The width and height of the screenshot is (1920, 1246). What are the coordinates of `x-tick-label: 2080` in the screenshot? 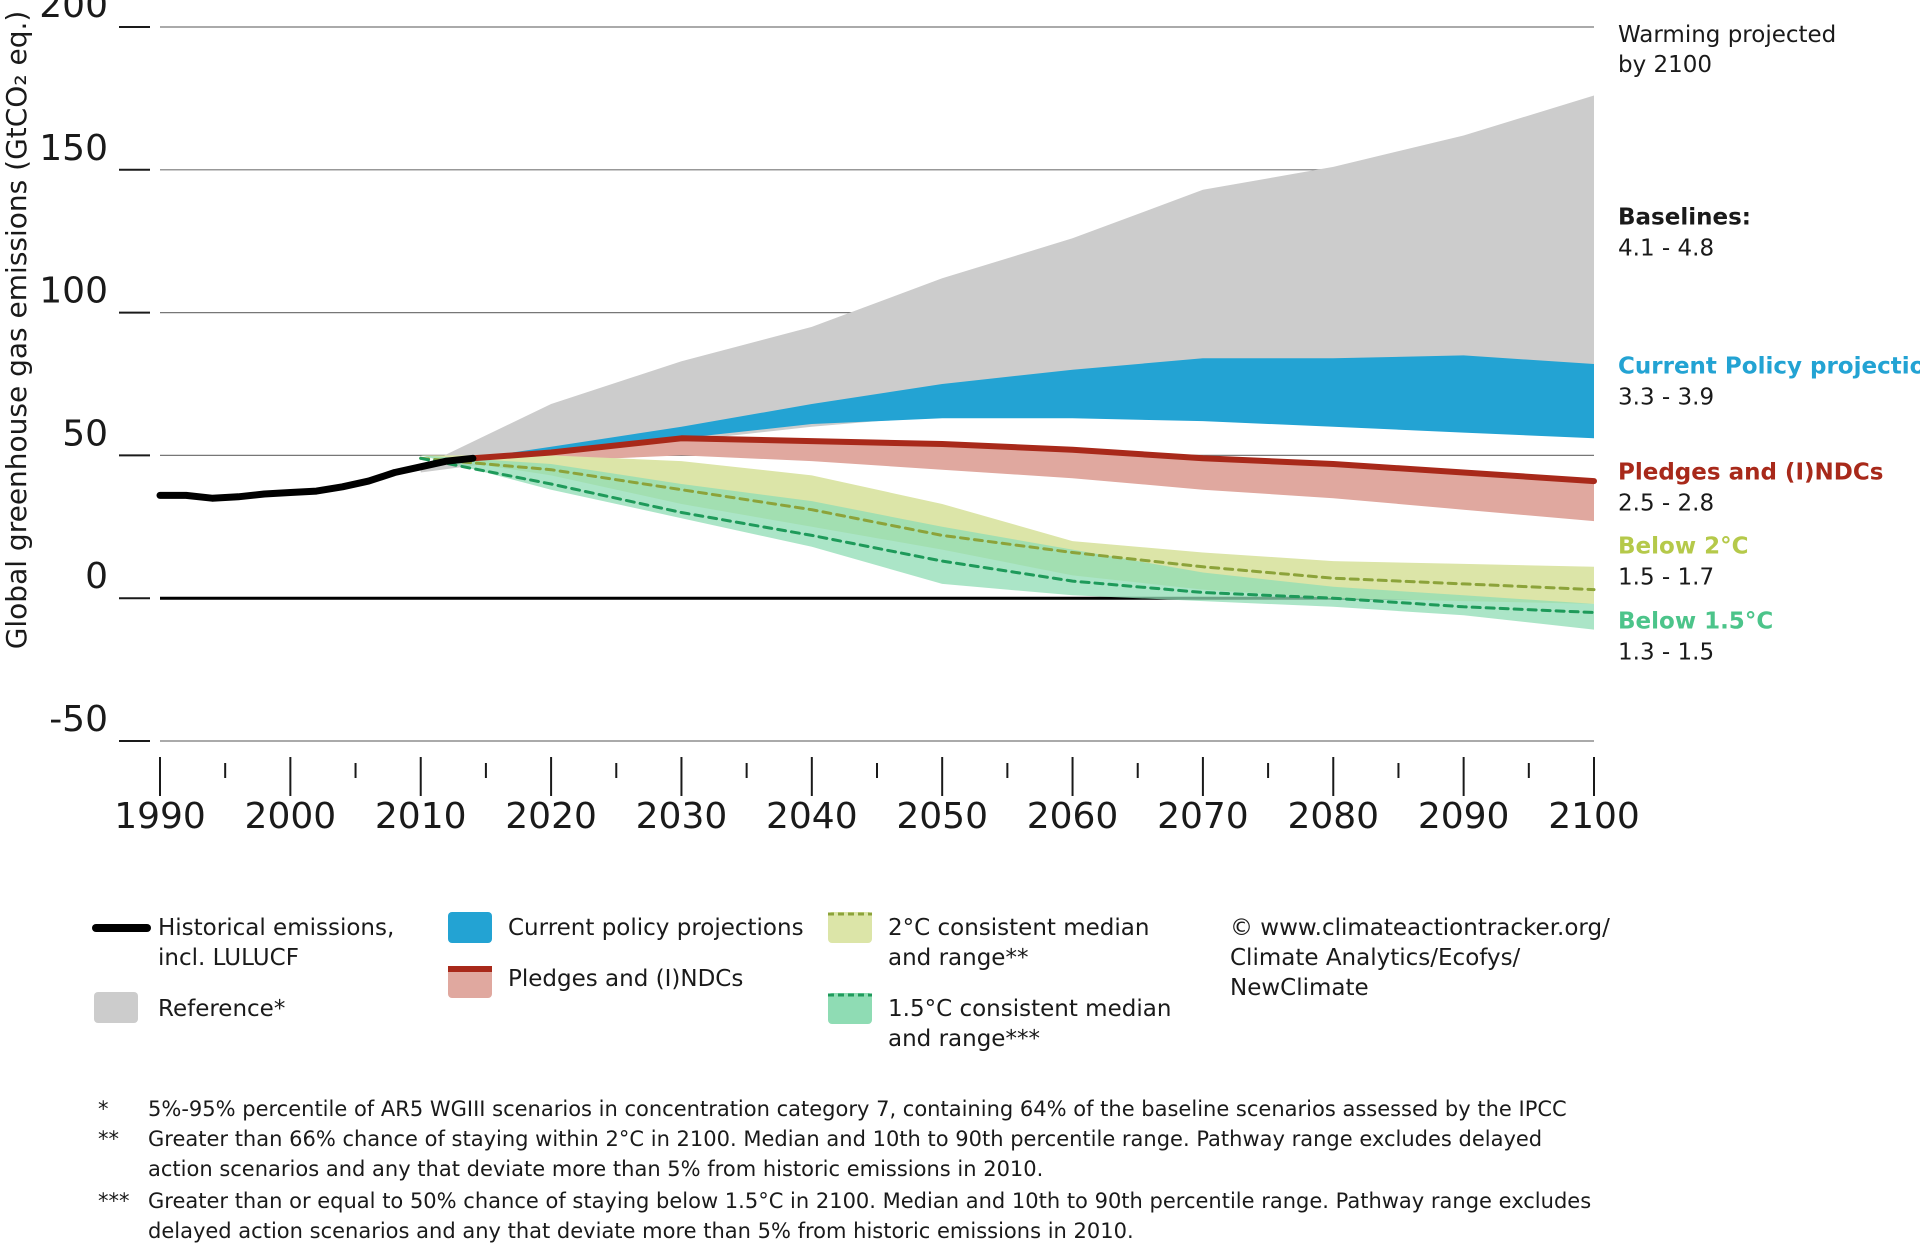 It's located at (1333, 816).